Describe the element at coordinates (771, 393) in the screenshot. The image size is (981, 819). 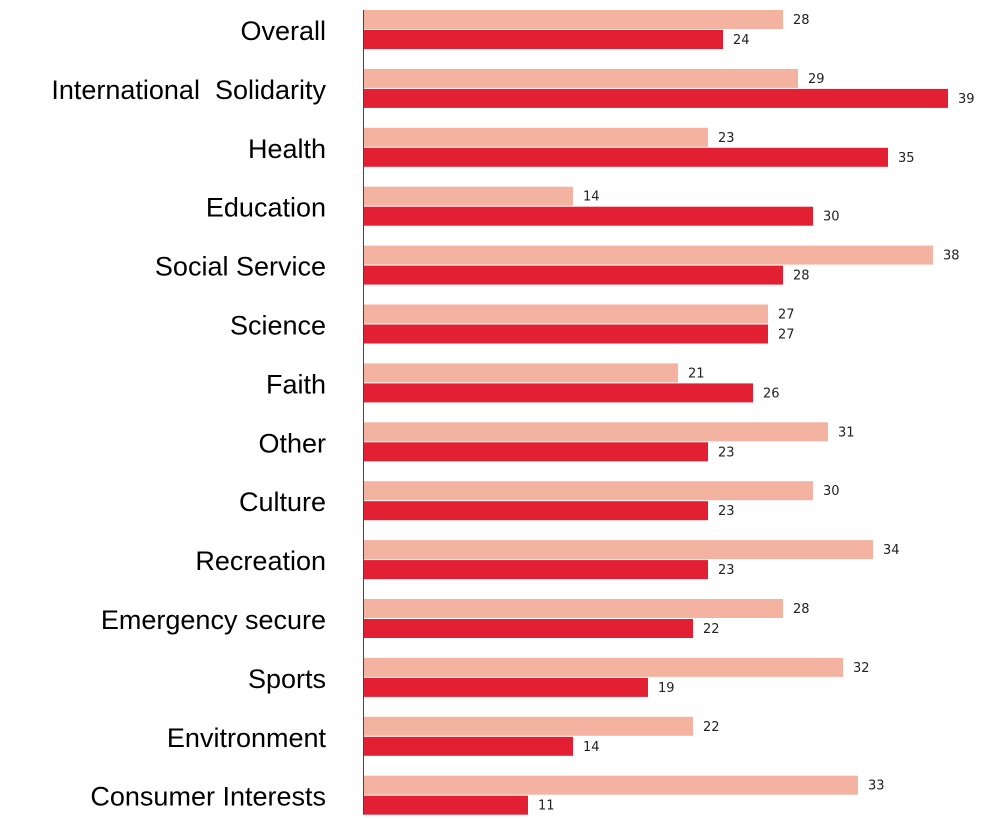
I see `value-label: 26` at that location.